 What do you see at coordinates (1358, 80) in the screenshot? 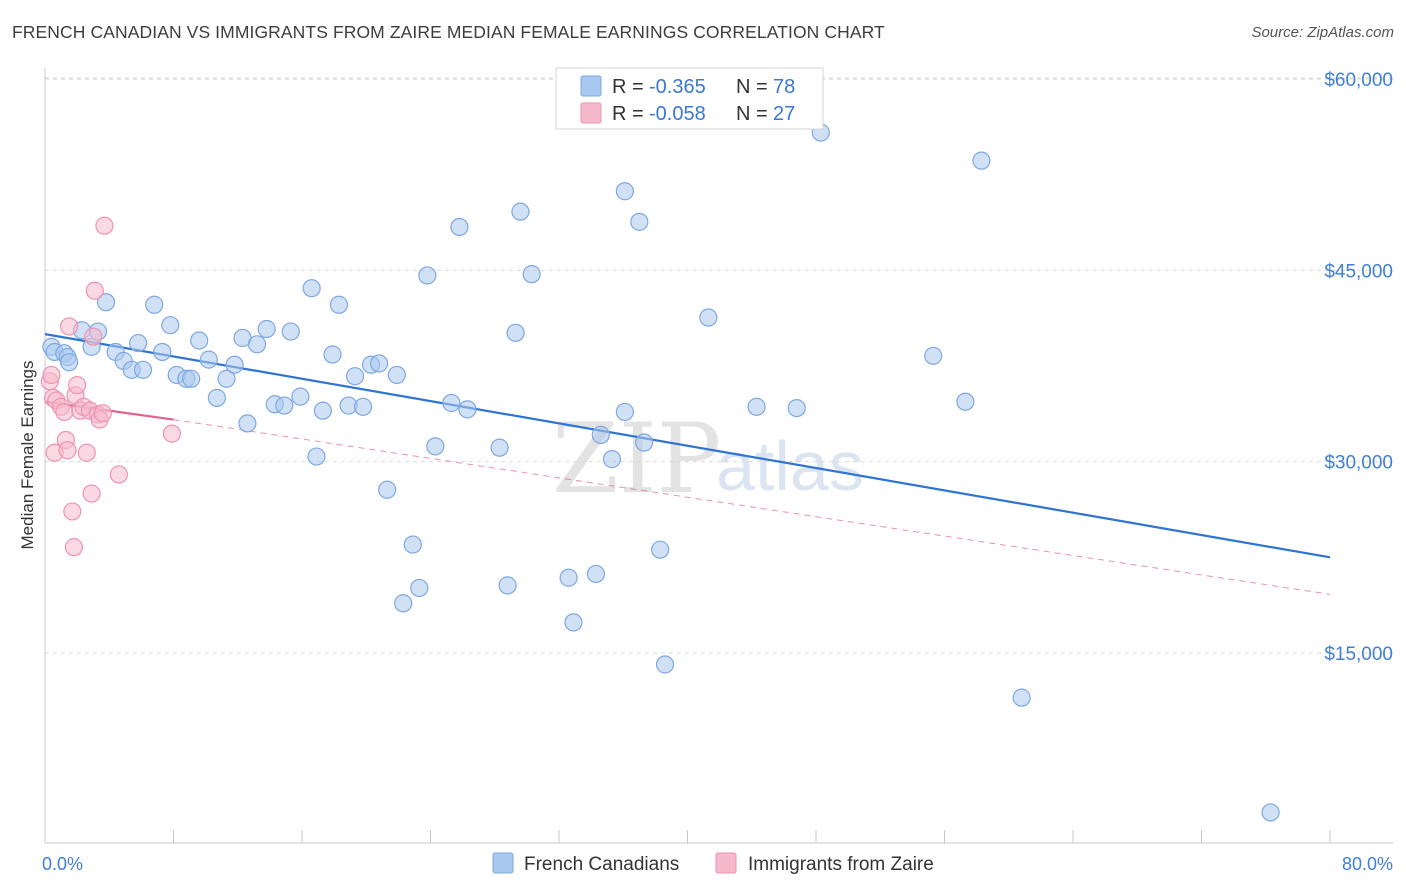
I see `y-tick-label-0: $60,000` at bounding box center [1358, 80].